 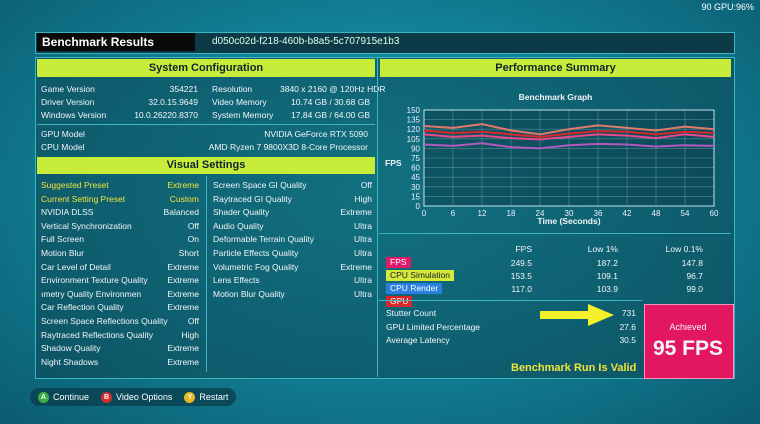 I want to click on achieved-label: Achieved, so click(x=688, y=327).